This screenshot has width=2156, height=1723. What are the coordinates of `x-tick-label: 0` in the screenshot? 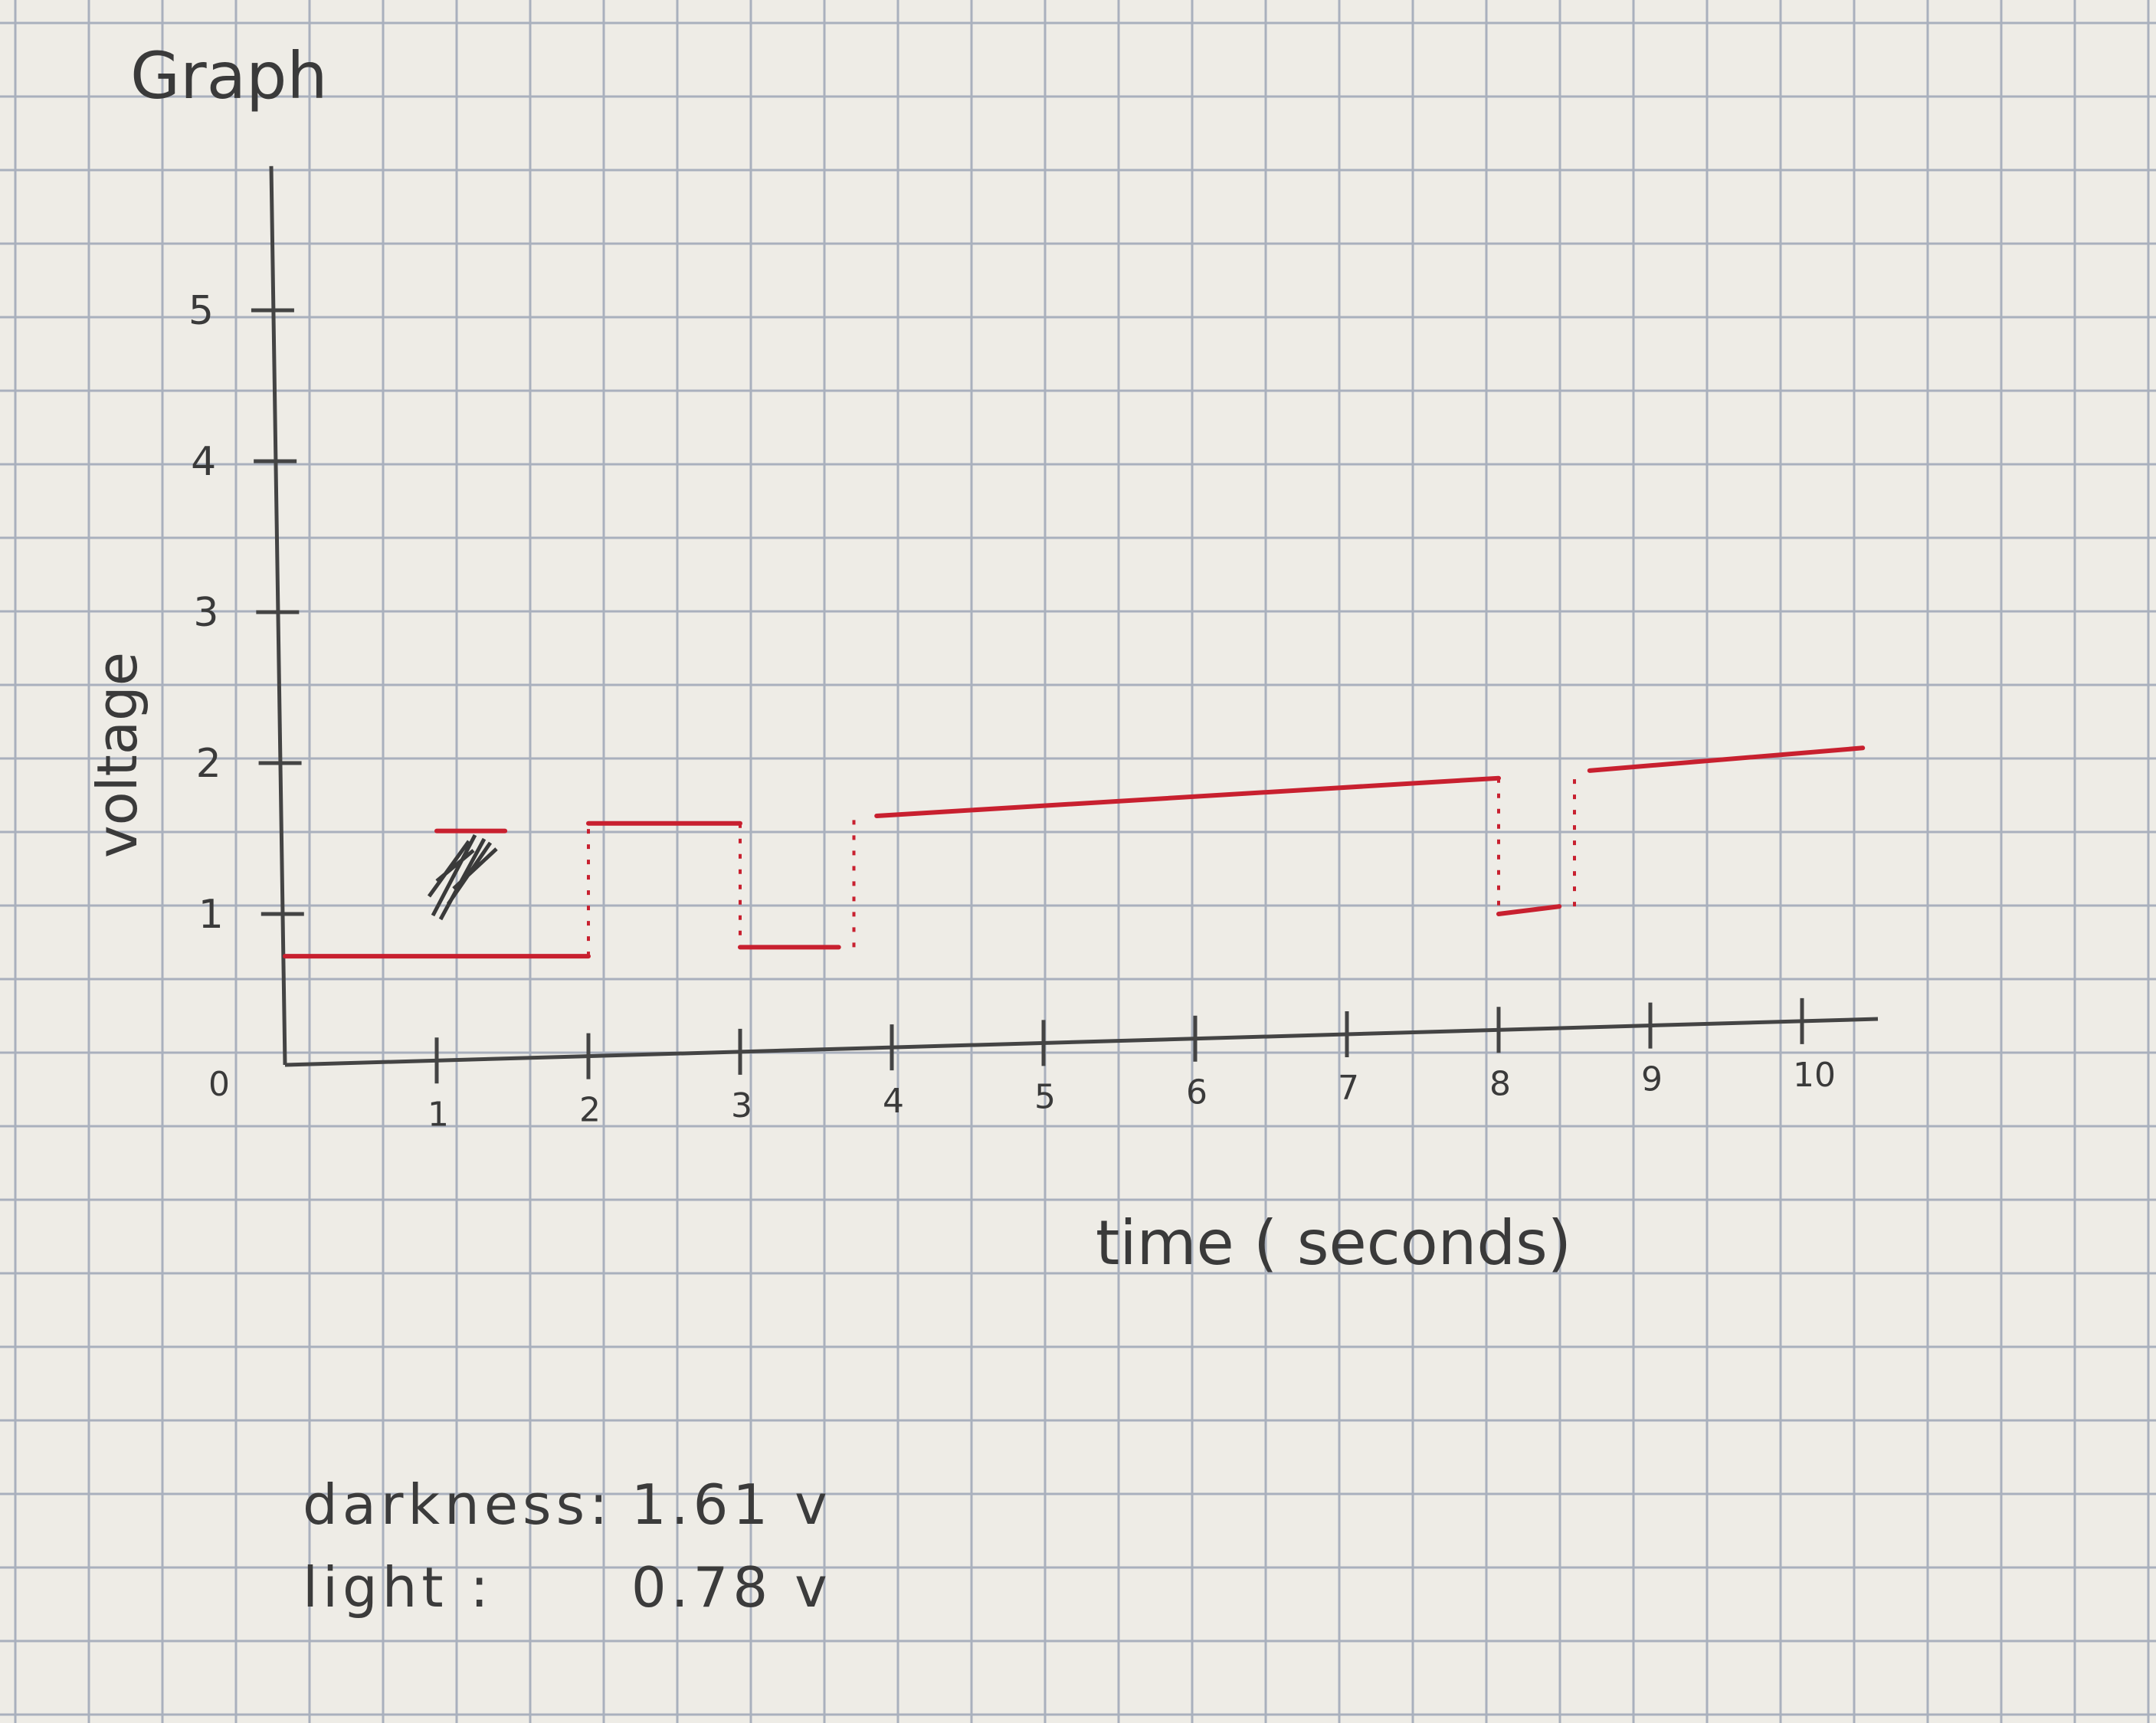 It's located at (219, 1084).